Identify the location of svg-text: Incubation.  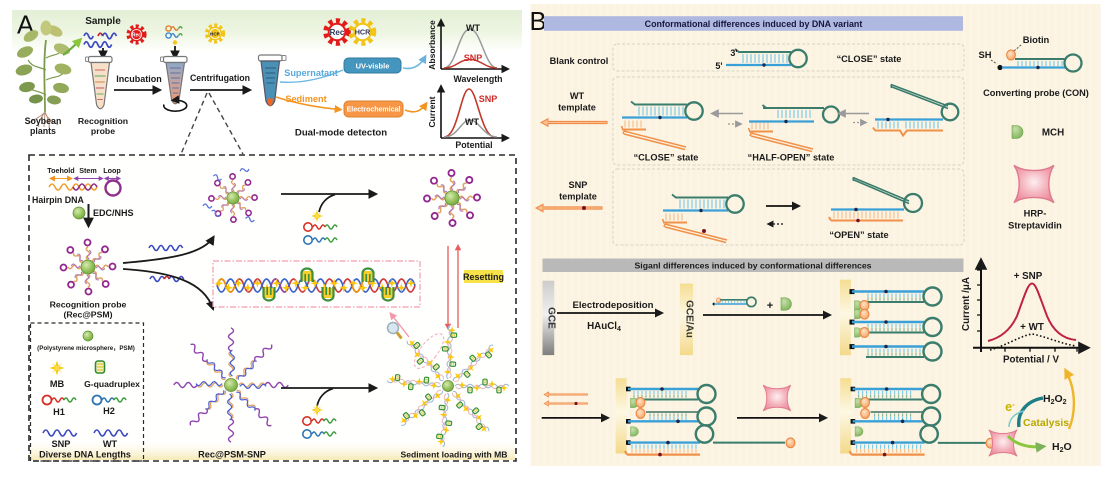
(139, 79).